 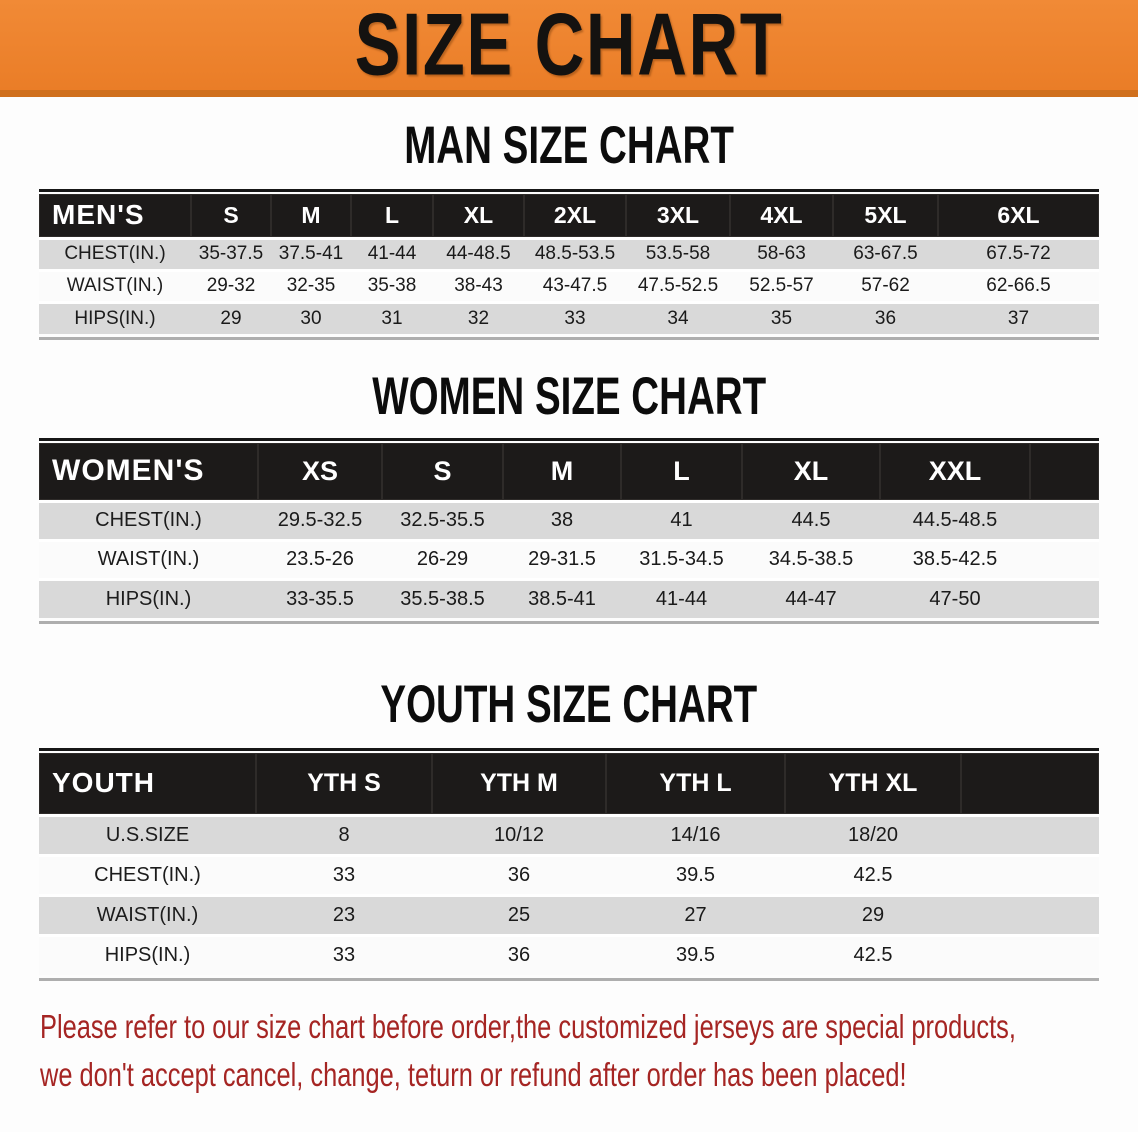 I want to click on column-header: YTH S, so click(x=344, y=785).